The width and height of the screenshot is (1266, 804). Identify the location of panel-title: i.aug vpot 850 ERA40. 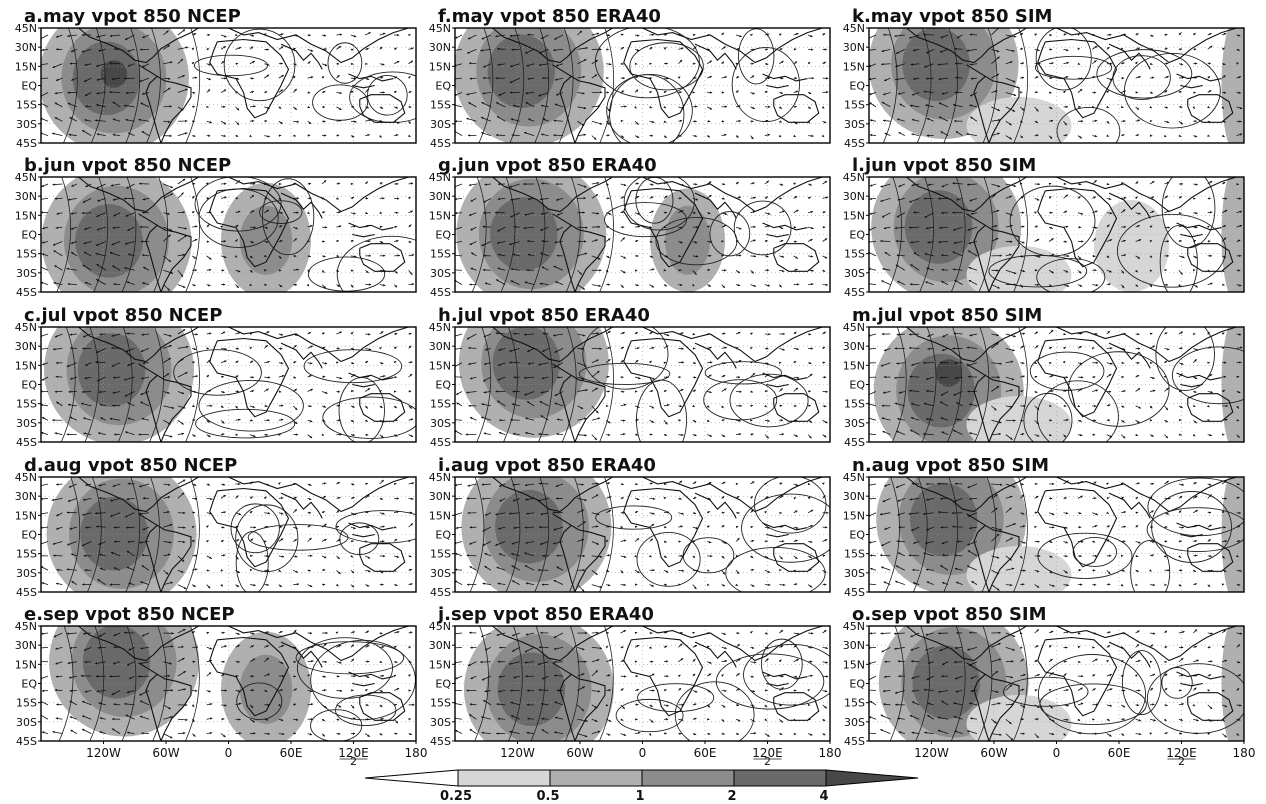
(547, 465).